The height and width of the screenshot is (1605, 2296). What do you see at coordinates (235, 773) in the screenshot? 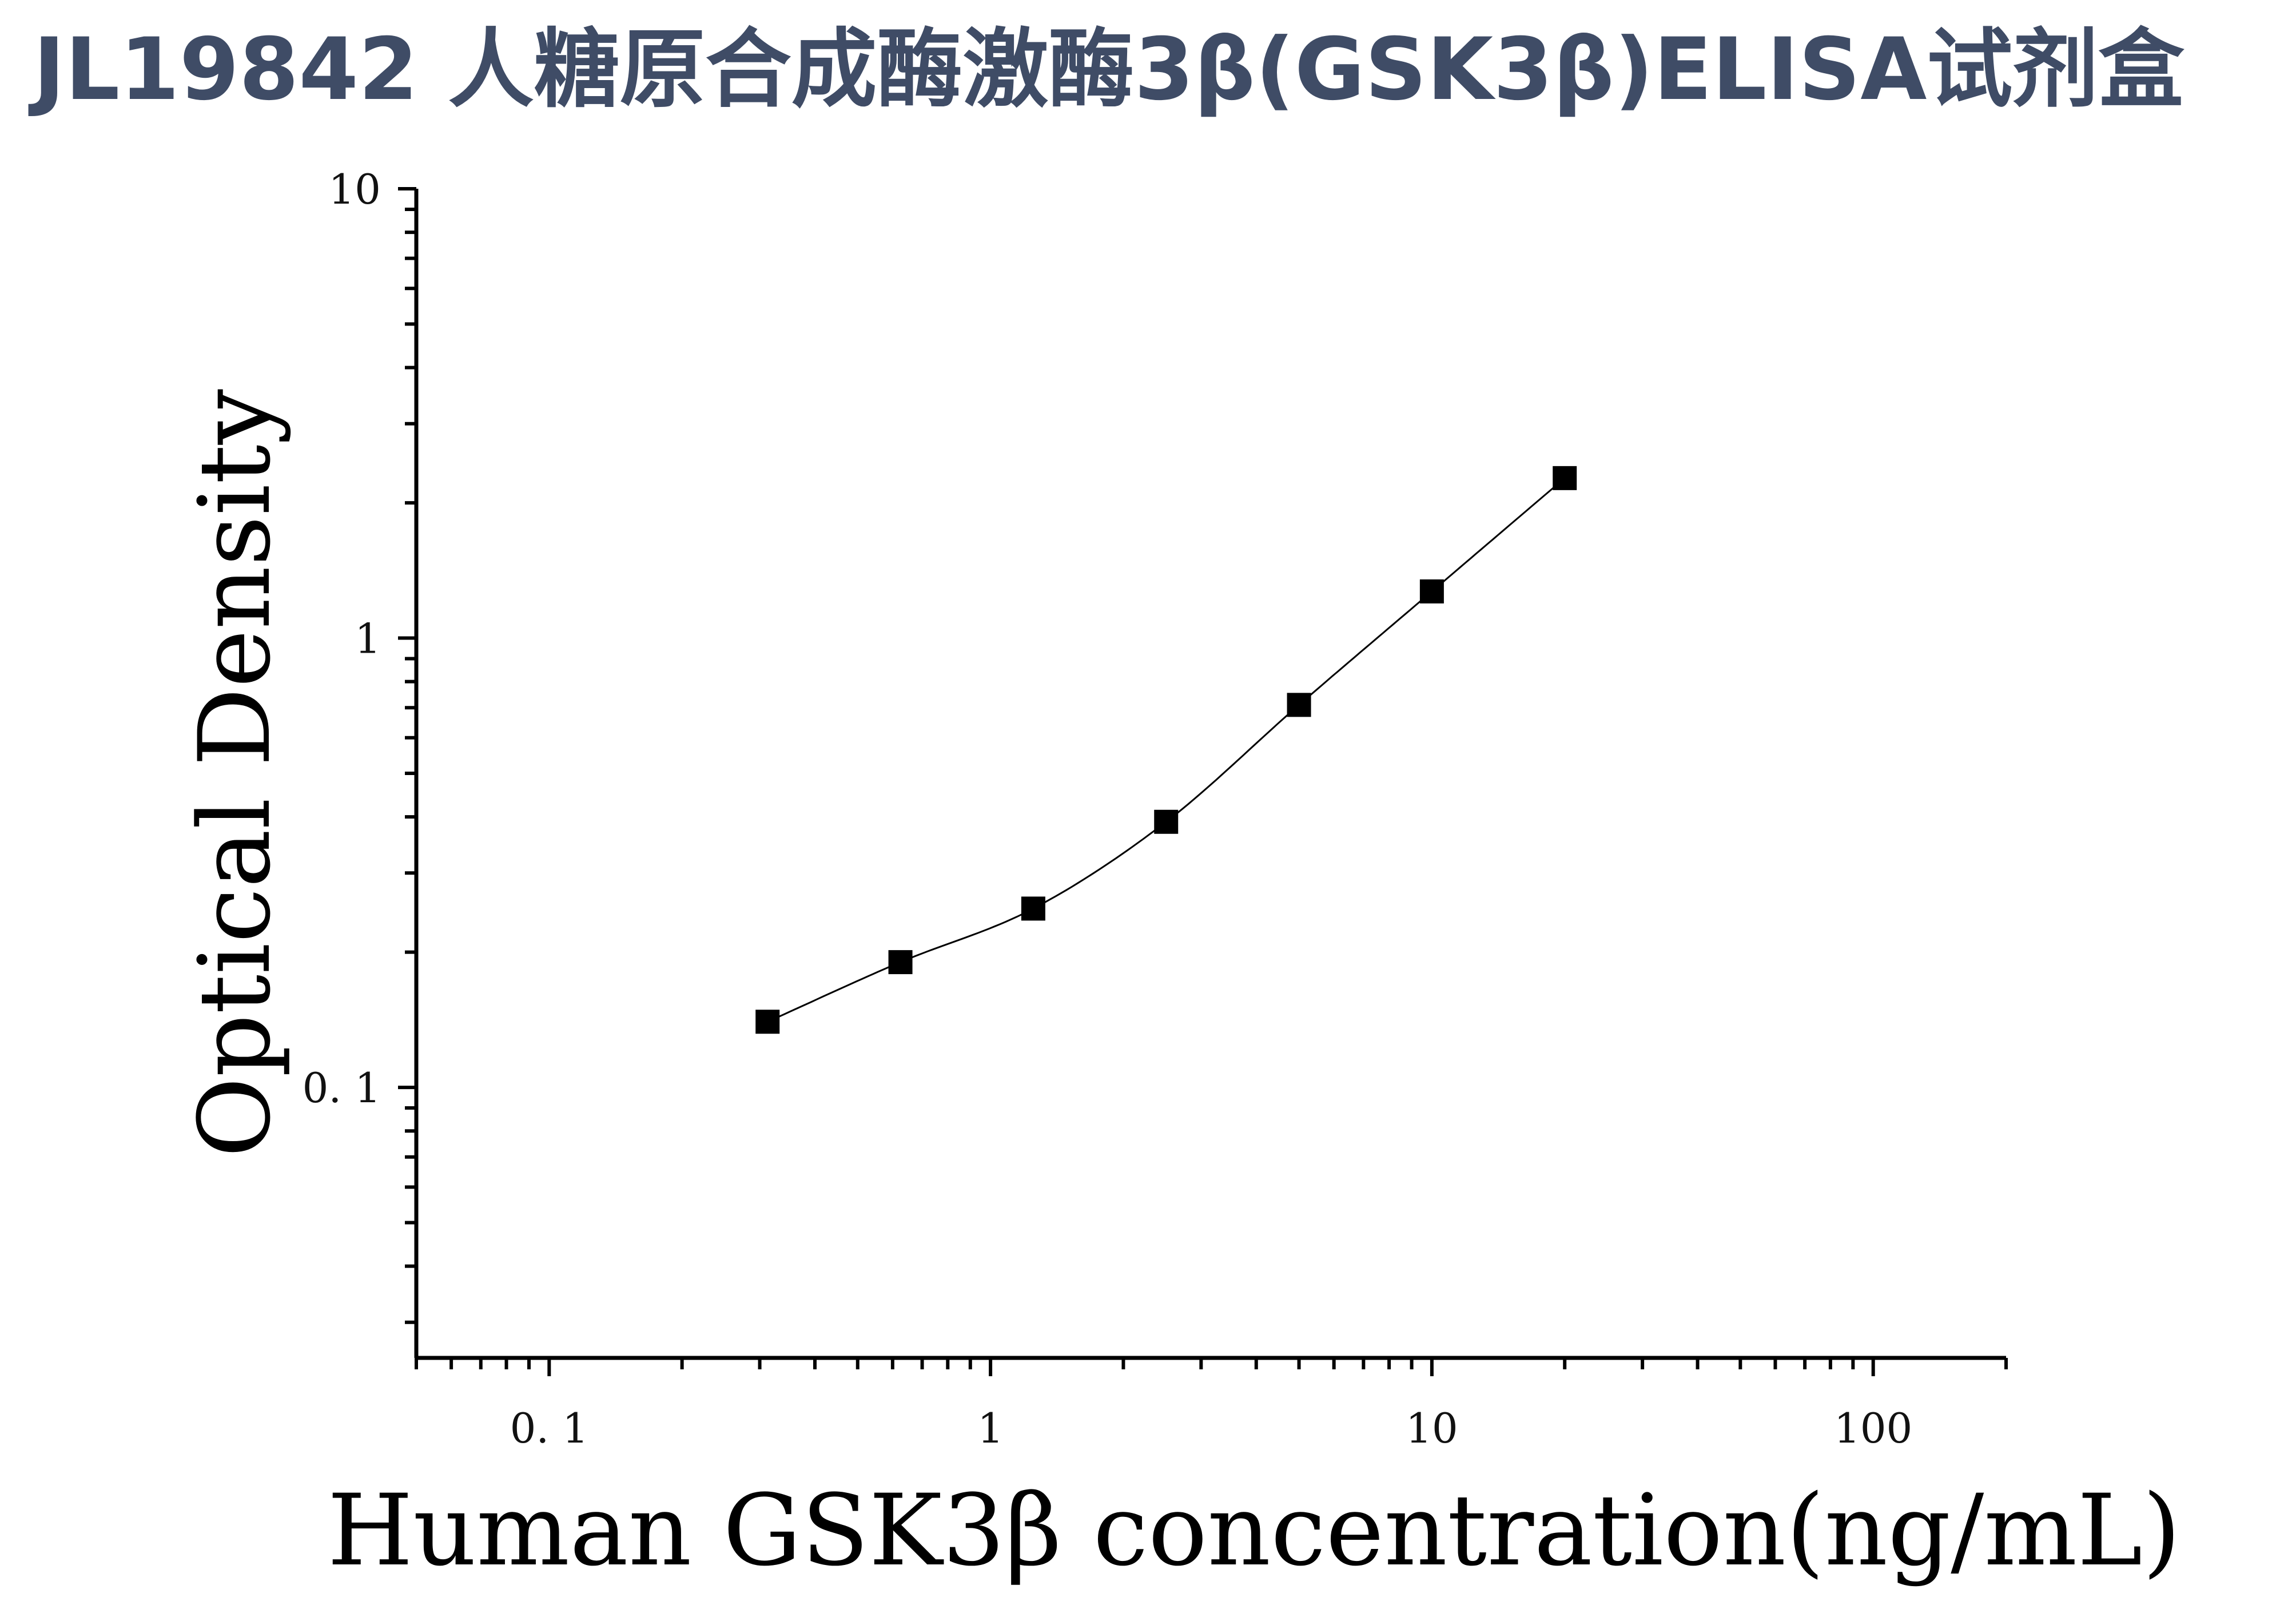
I see `y-axis-title: Optical Density` at bounding box center [235, 773].